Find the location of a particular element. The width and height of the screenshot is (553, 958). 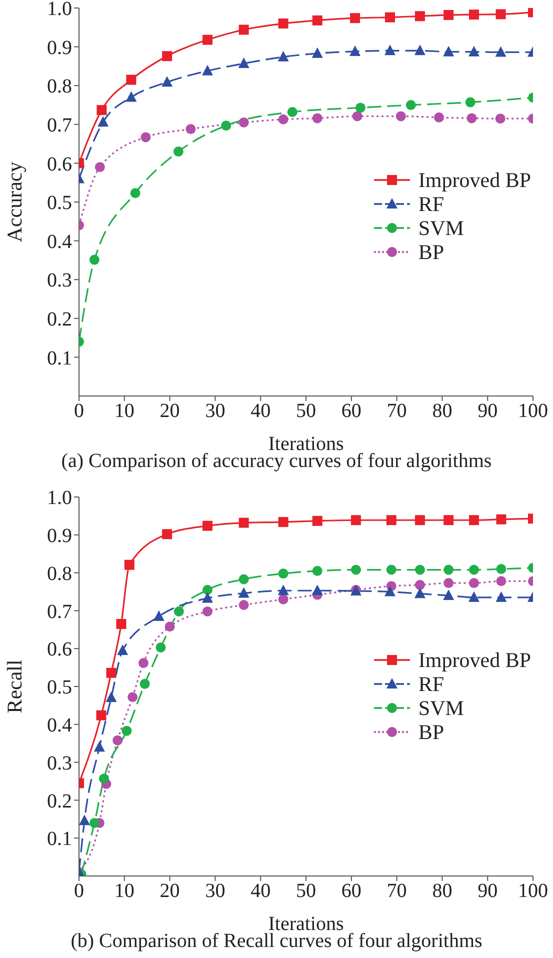

y-tick-label: 0.6 is located at coordinates (59, 164).